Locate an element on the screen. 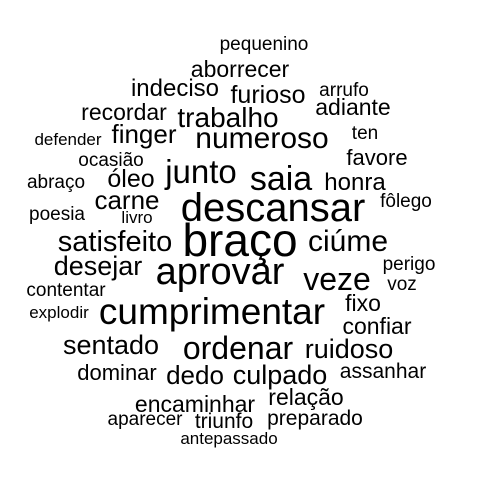  word-desejar: desejar is located at coordinates (98, 266).